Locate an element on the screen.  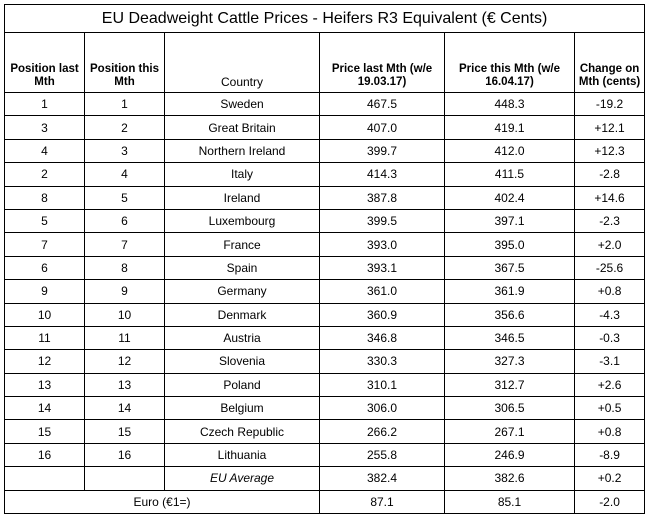
header-position-last: Position last Mth is located at coordinates (44, 62).